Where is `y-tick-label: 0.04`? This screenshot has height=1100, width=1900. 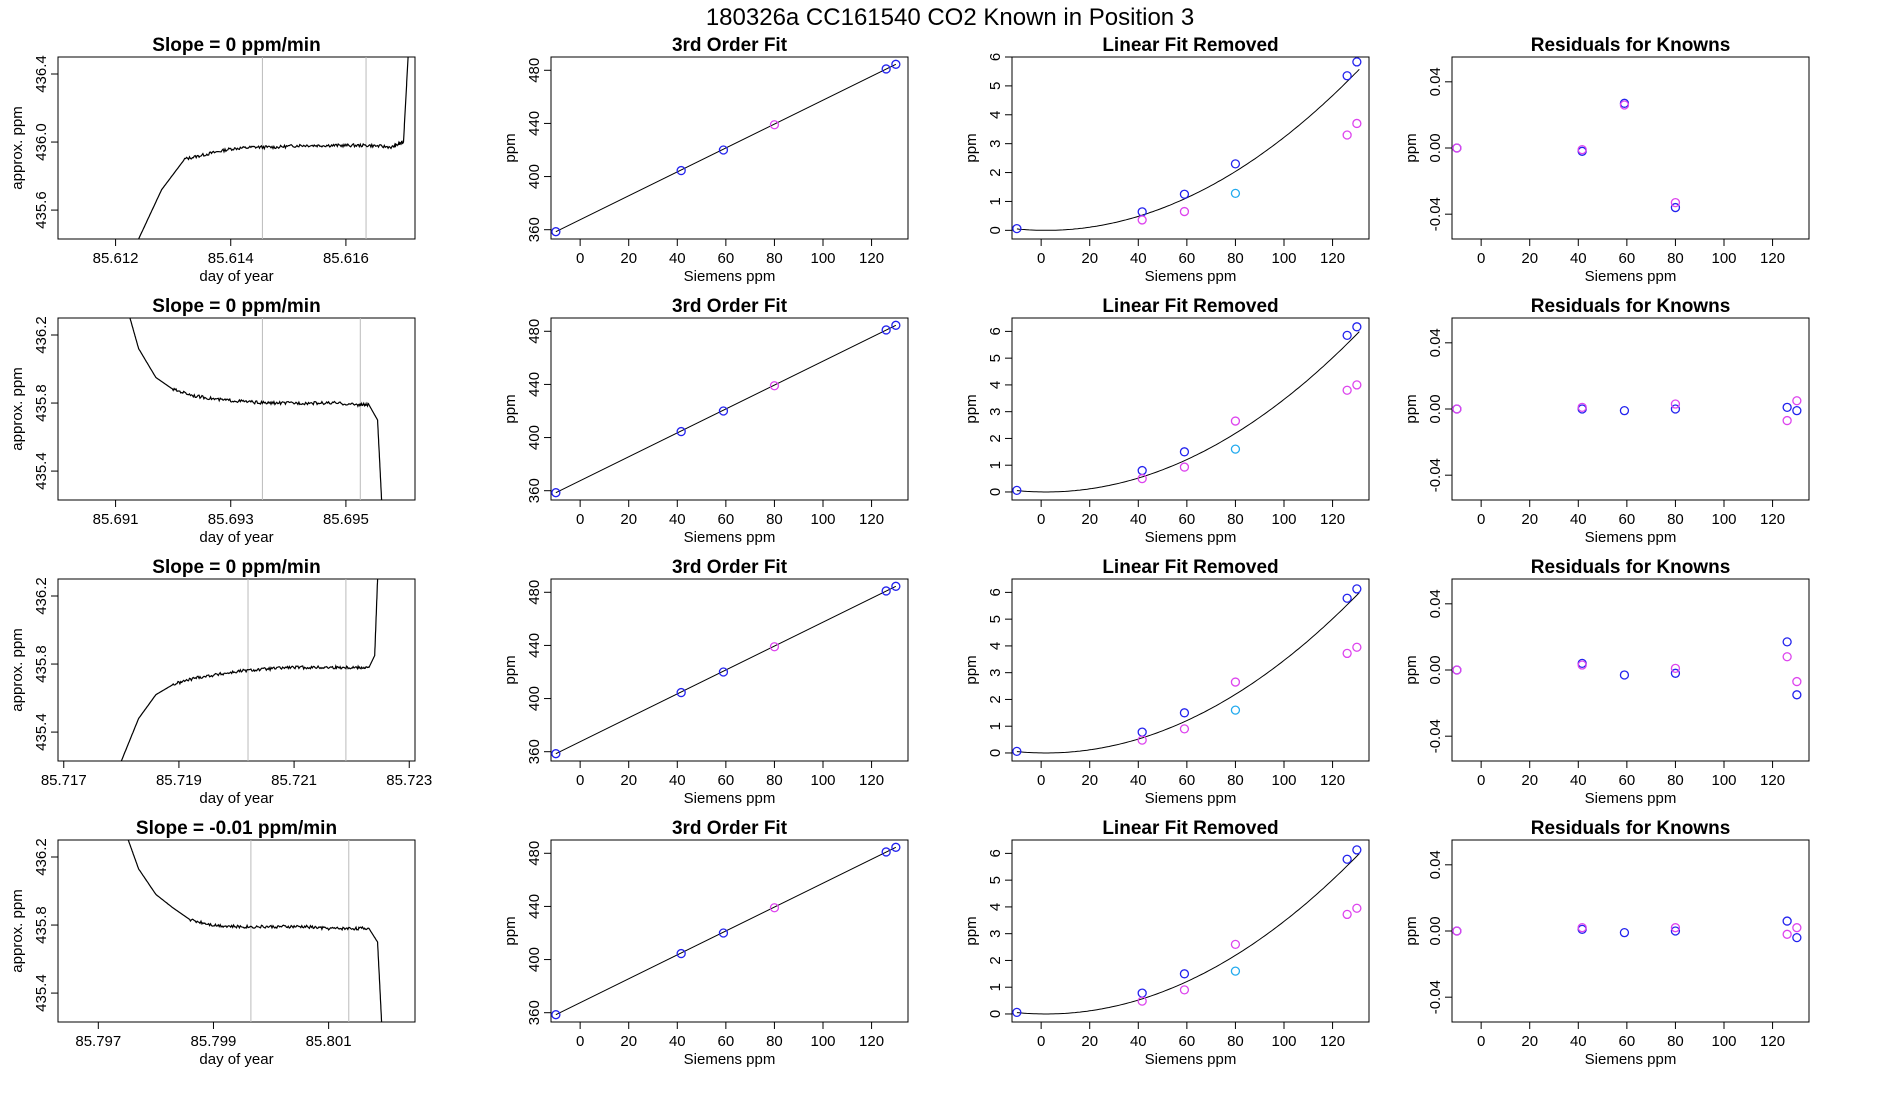 y-tick-label: 0.04 is located at coordinates (1435, 864).